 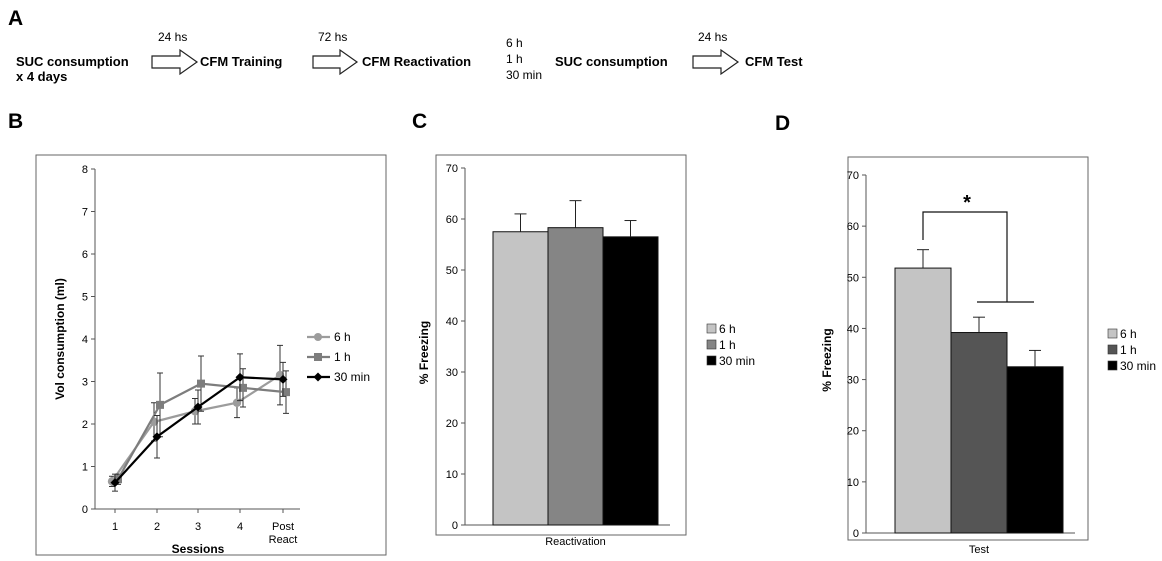 What do you see at coordinates (198, 549) in the screenshot?
I see `chart-b-x-axis-label: Sessions` at bounding box center [198, 549].